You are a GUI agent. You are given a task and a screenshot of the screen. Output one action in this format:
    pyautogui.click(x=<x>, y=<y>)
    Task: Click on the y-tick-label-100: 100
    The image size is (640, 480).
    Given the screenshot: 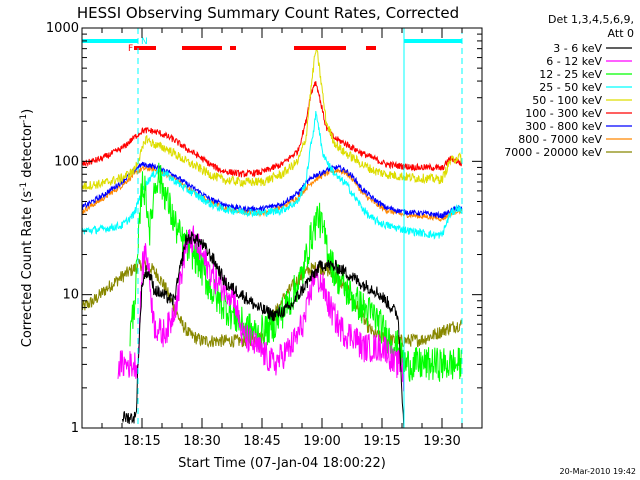 What is the action you would take?
    pyautogui.click(x=66, y=161)
    